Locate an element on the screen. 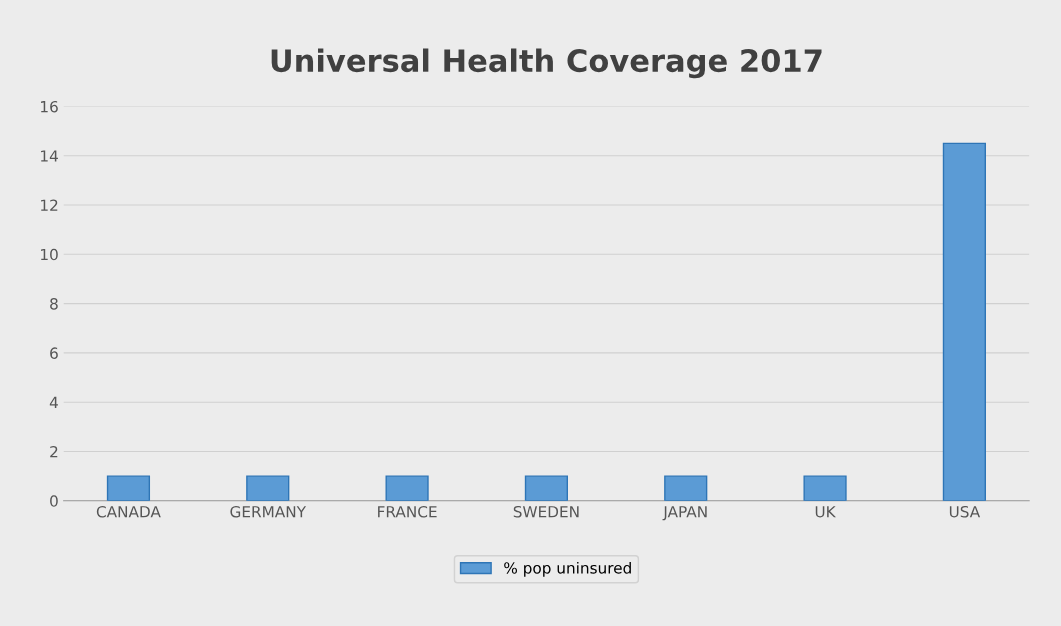 The width and height of the screenshot is (1061, 626). y-tick-label: 4 is located at coordinates (53, 402).